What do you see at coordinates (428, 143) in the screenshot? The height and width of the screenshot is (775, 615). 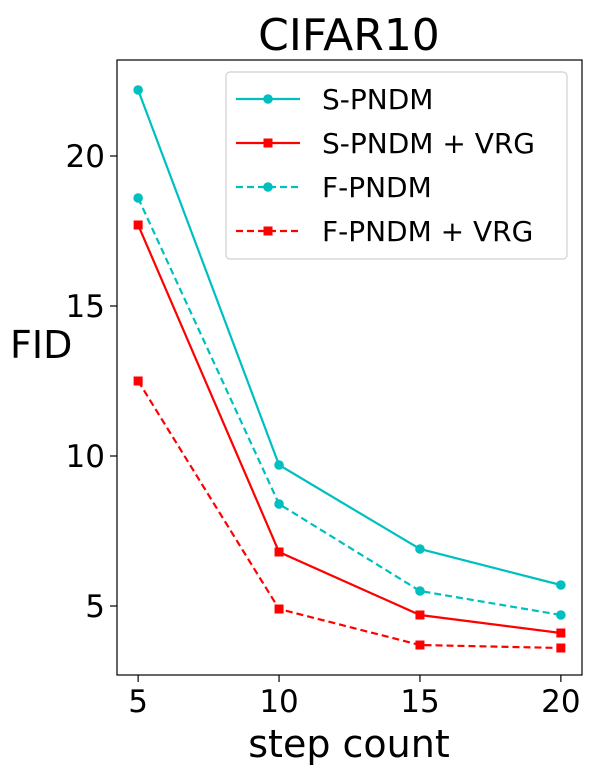 I see `legend-label: S-PNDM + VRG` at bounding box center [428, 143].